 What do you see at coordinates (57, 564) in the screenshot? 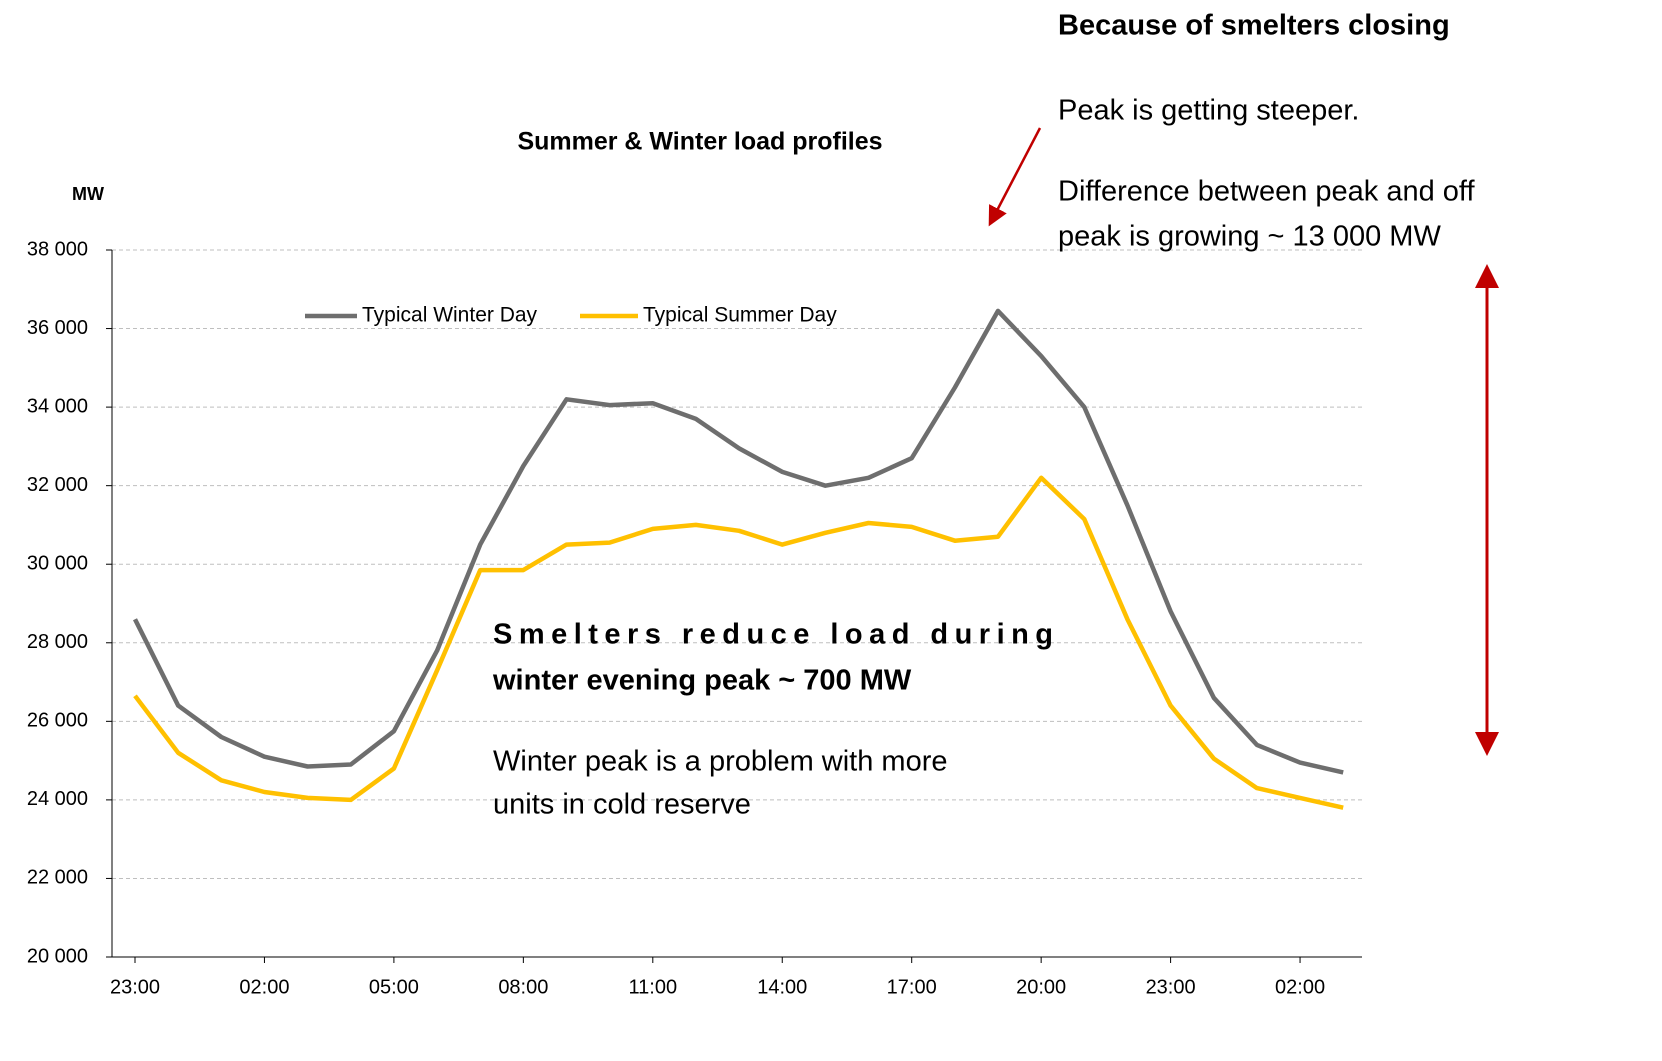
I see `y-tick-label: 30 000` at bounding box center [57, 564].